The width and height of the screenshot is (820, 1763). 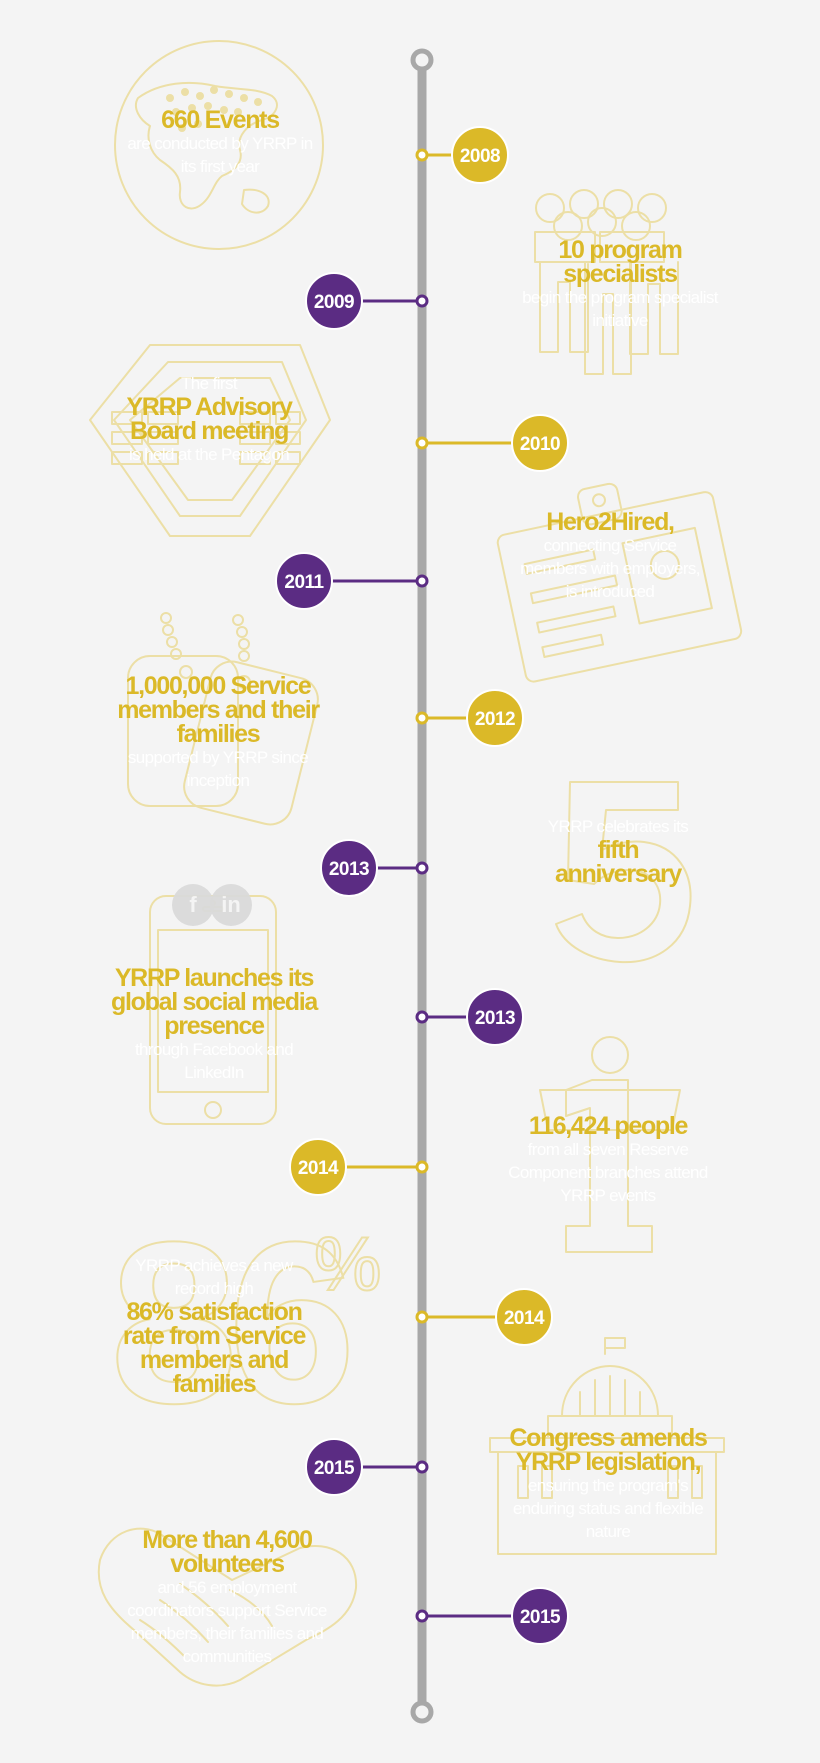 I want to click on year-label: 2011, so click(x=304, y=582).